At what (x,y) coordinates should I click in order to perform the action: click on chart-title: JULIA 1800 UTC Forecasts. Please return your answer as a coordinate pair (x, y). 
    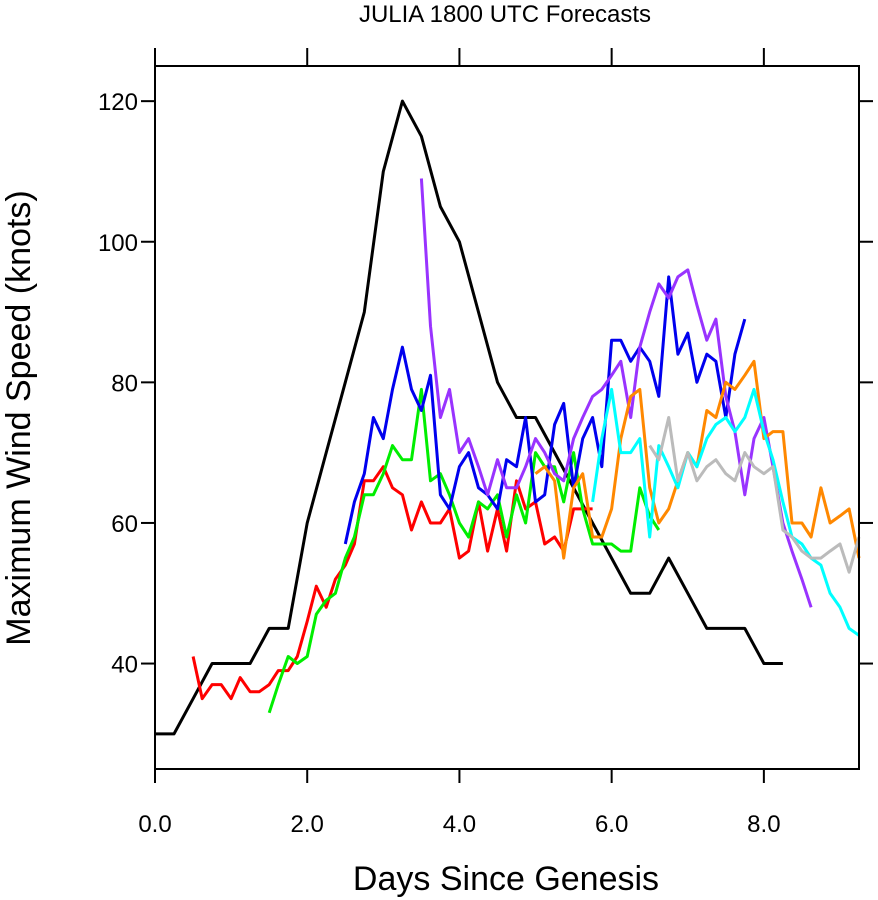
    Looking at the image, I should click on (505, 14).